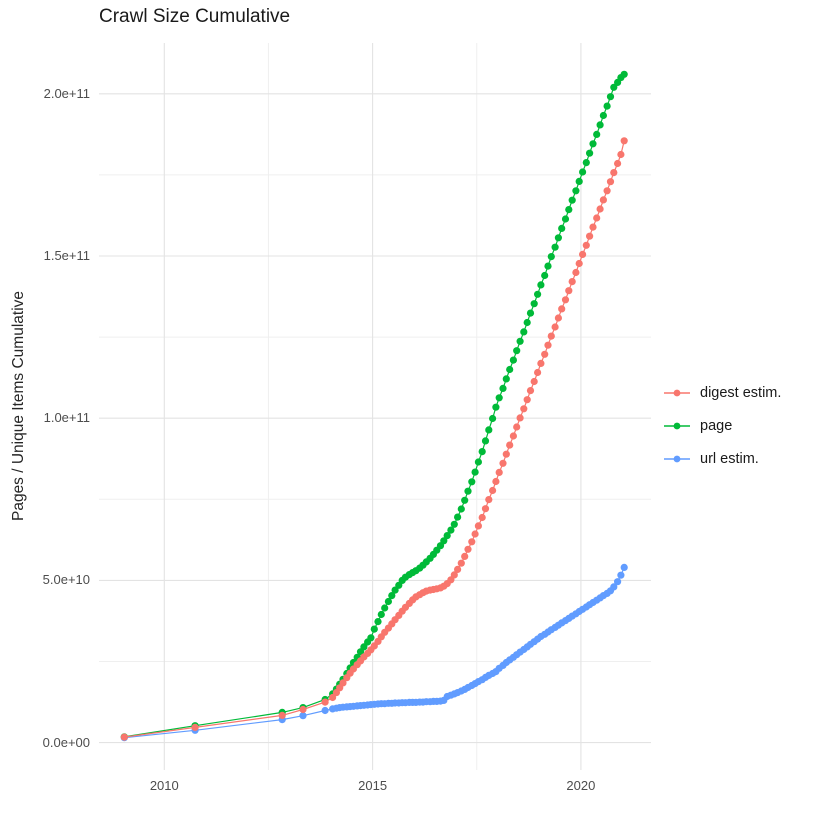 The width and height of the screenshot is (826, 827). Describe the element at coordinates (716, 425) in the screenshot. I see `legend-label: page` at that location.